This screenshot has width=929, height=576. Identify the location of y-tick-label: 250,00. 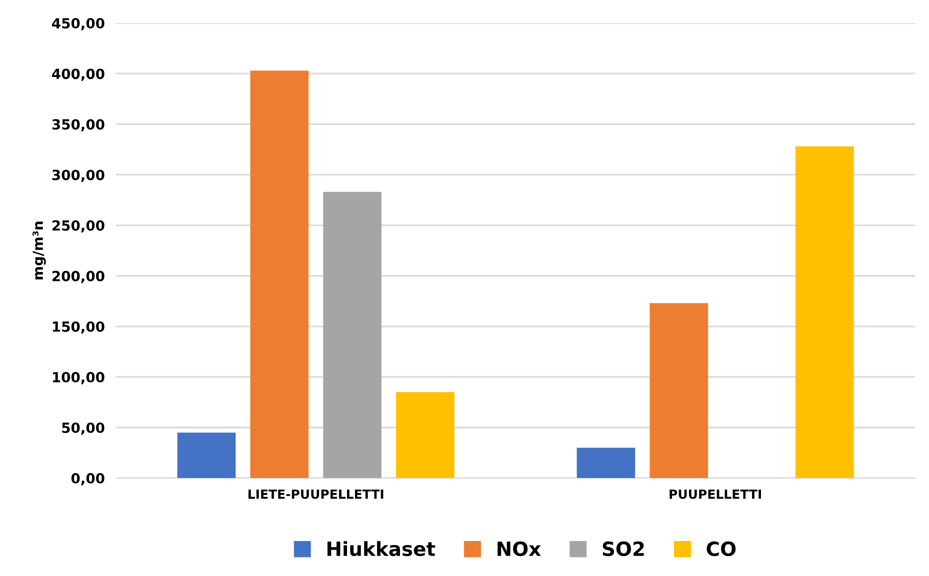
(78, 226).